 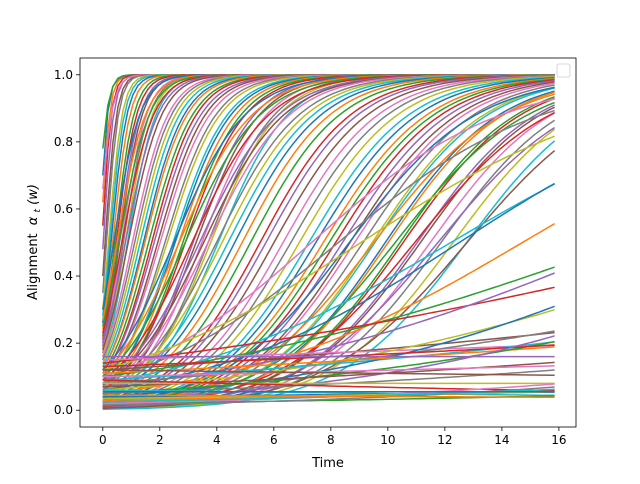 What do you see at coordinates (331, 440) in the screenshot?
I see `x-tick-label: 8` at bounding box center [331, 440].